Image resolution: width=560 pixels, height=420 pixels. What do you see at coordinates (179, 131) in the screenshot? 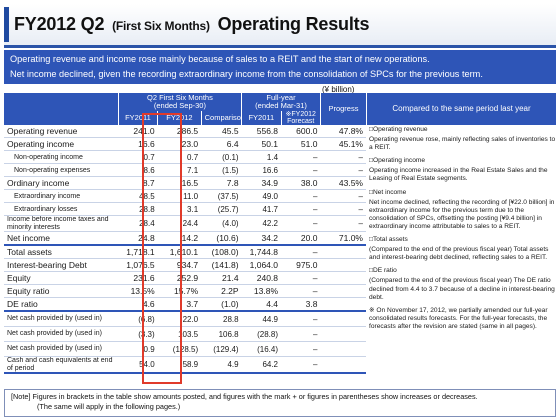
I see `cell-fy2012: 286.5` at bounding box center [179, 131].